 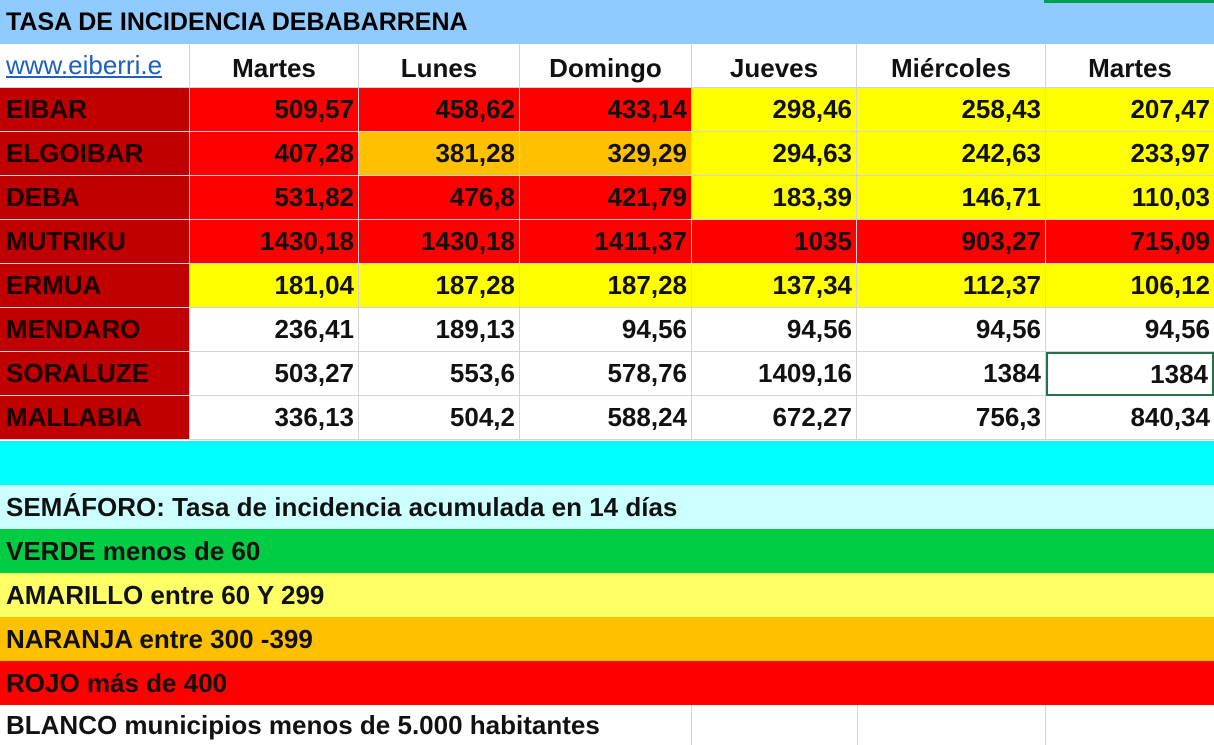 I want to click on incidence-value-cell: 1409,16, so click(x=774, y=374).